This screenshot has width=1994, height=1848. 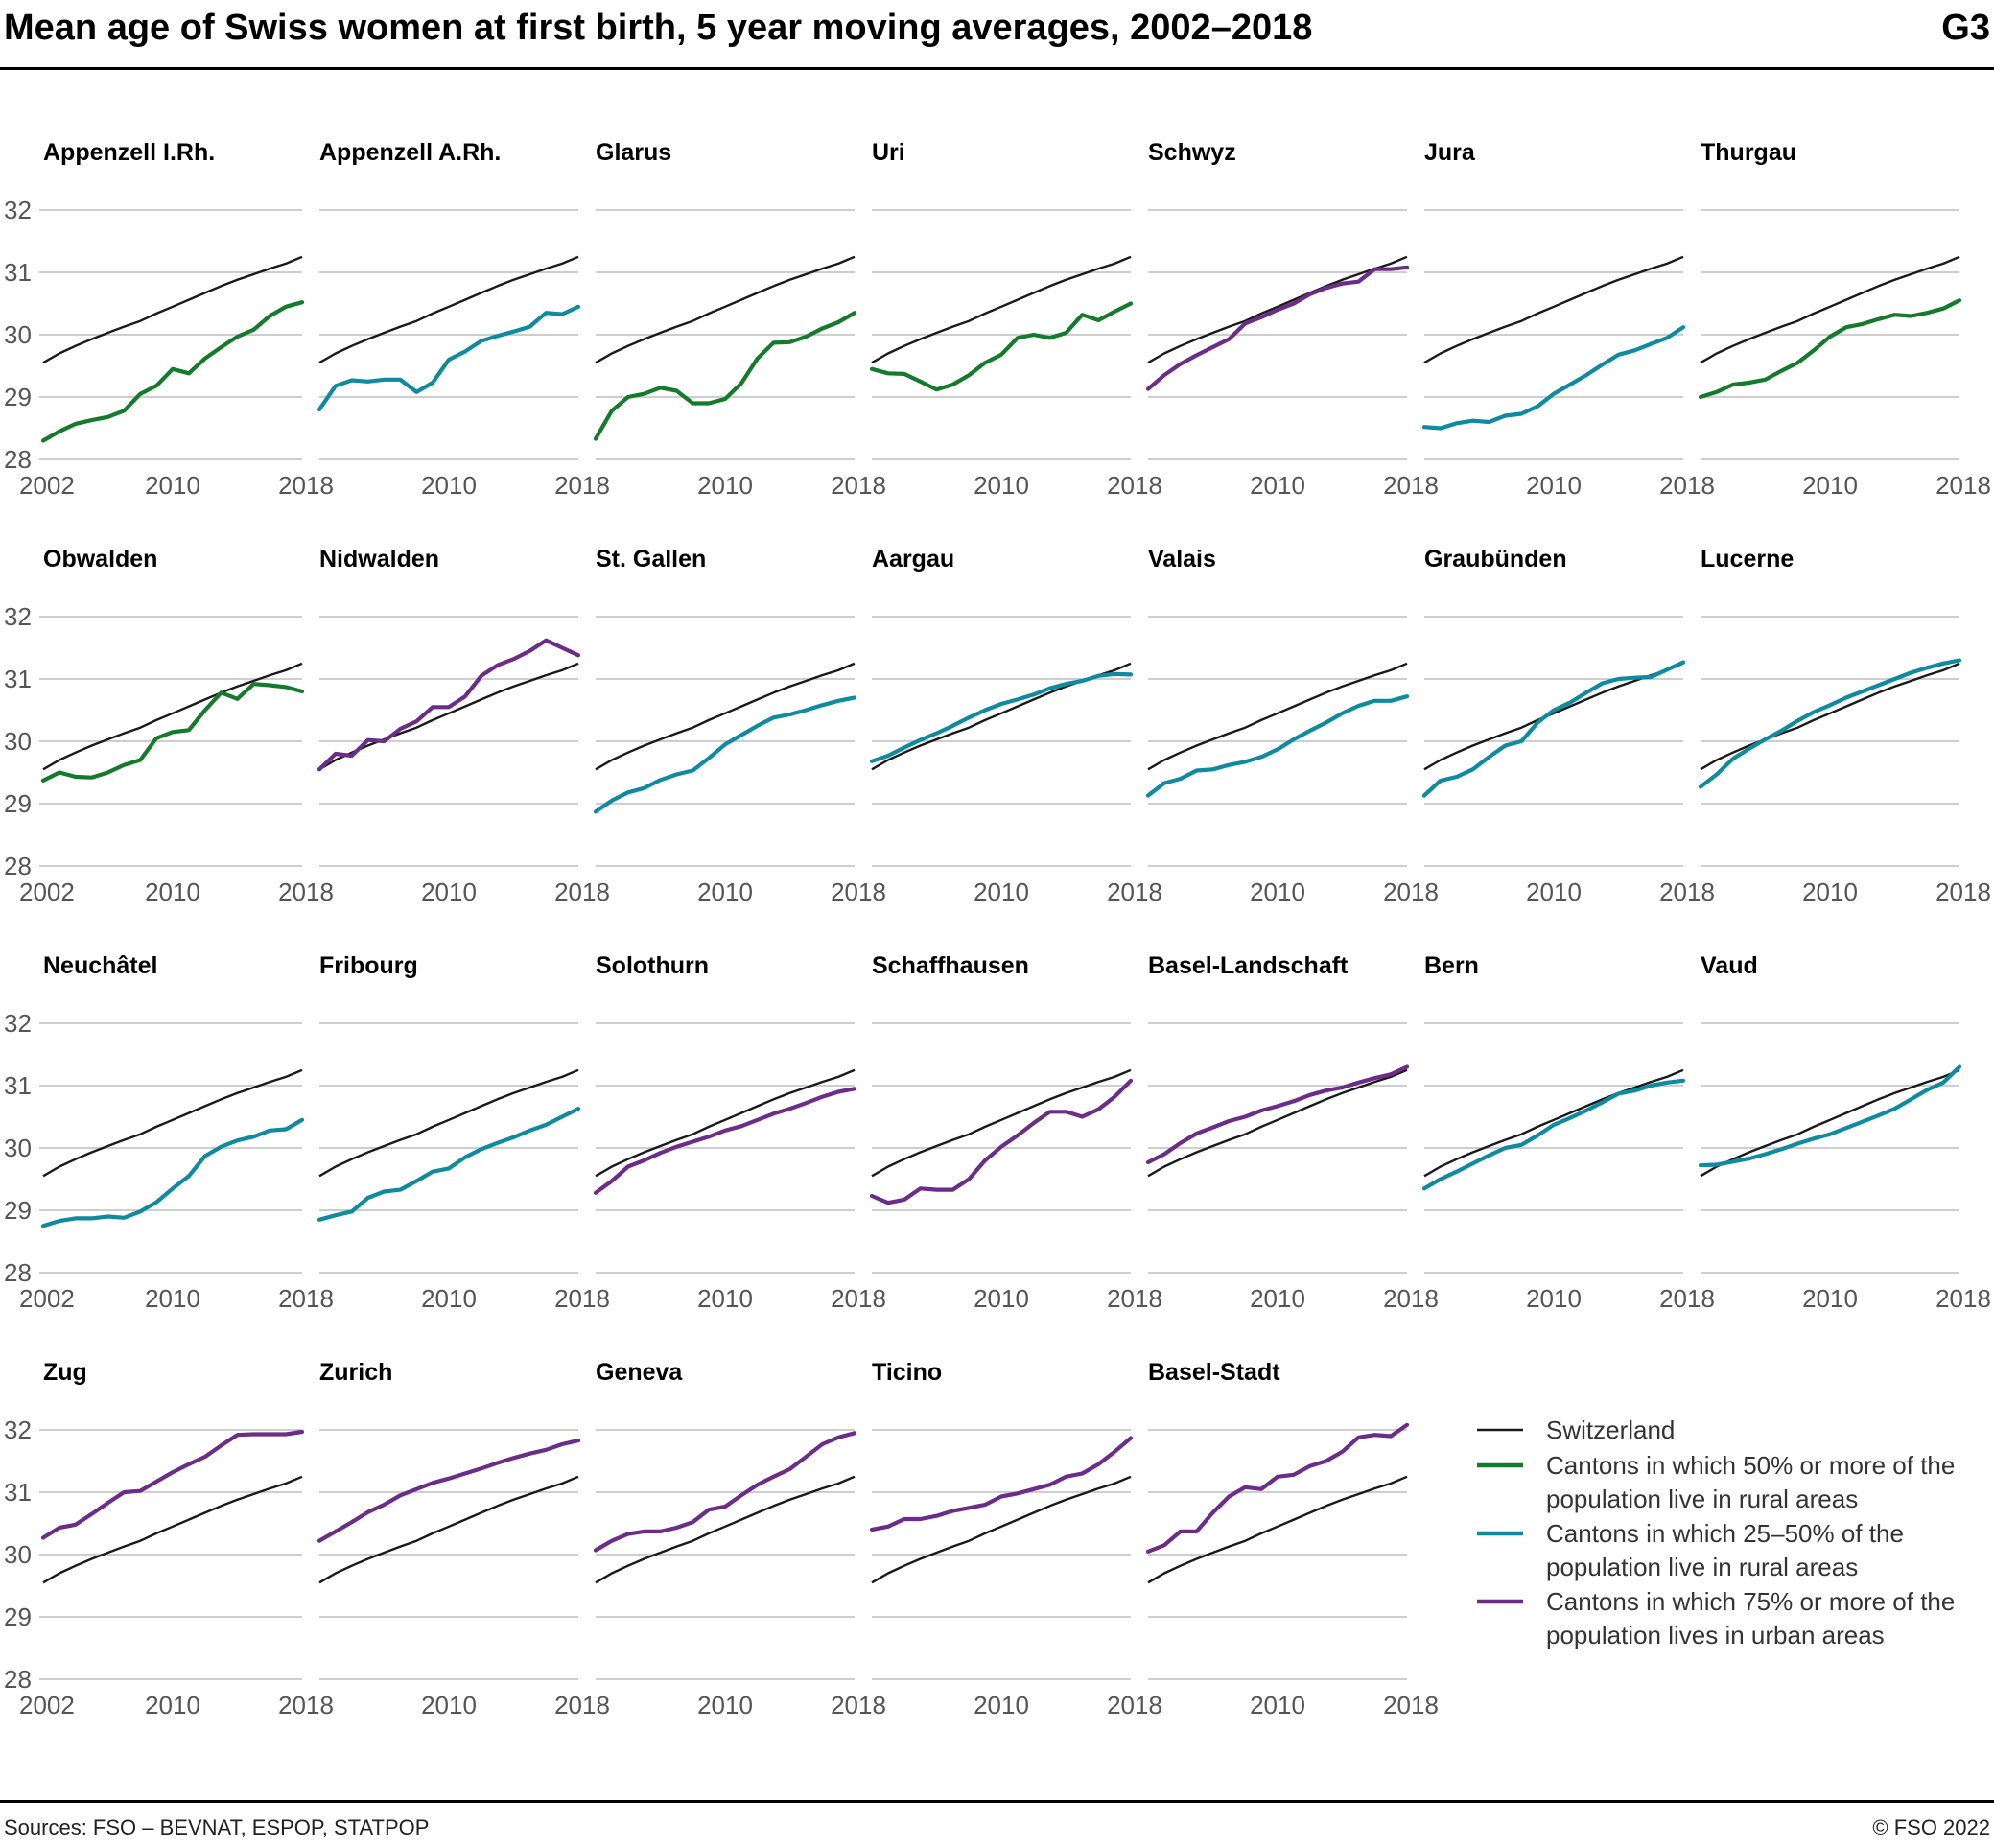 I want to click on series-line-appenzell-a-rh, so click(x=449, y=358).